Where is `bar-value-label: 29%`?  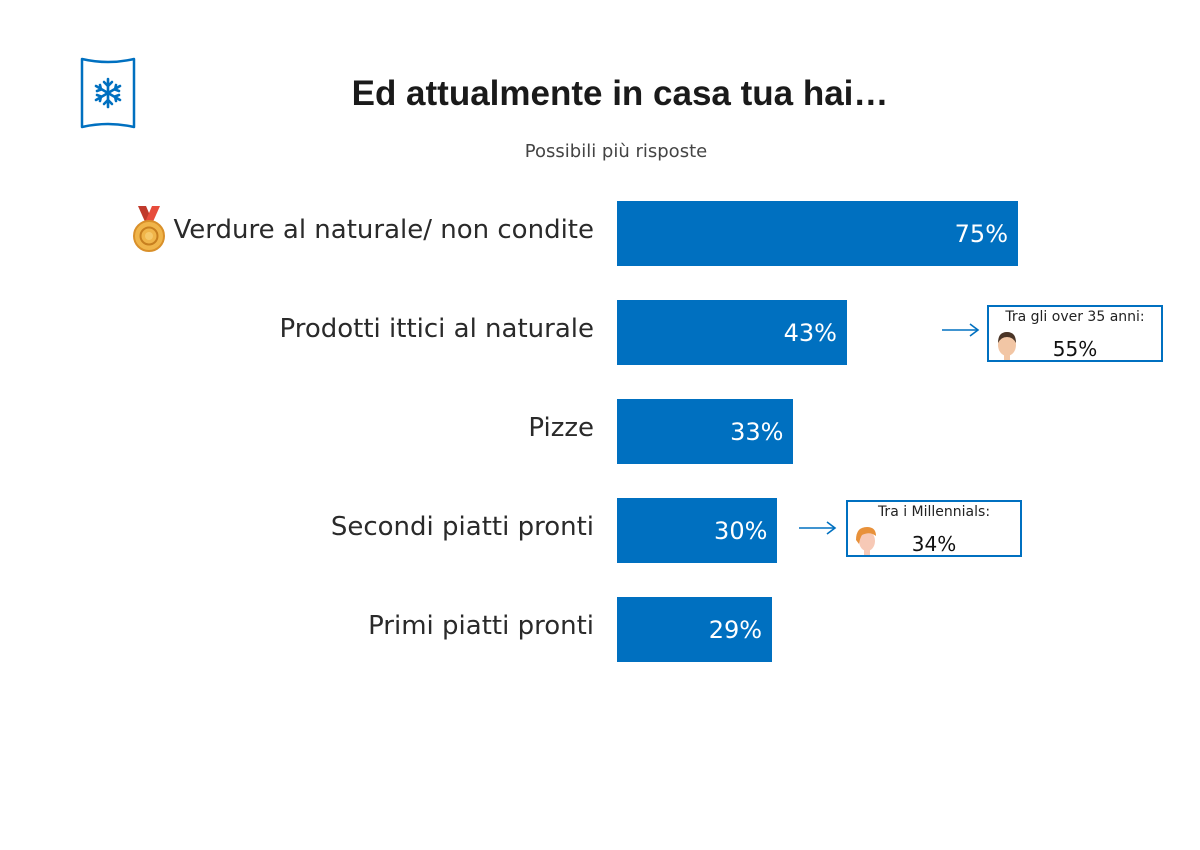 bar-value-label: 29% is located at coordinates (735, 630).